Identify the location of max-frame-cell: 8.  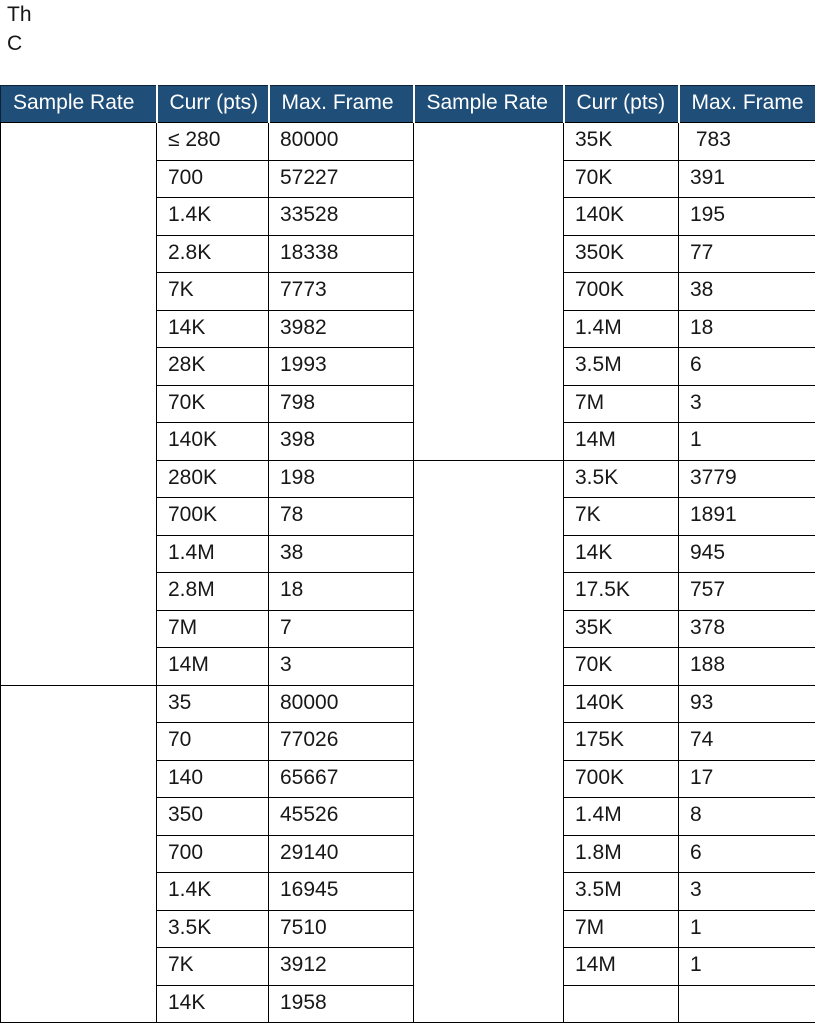
(746, 816).